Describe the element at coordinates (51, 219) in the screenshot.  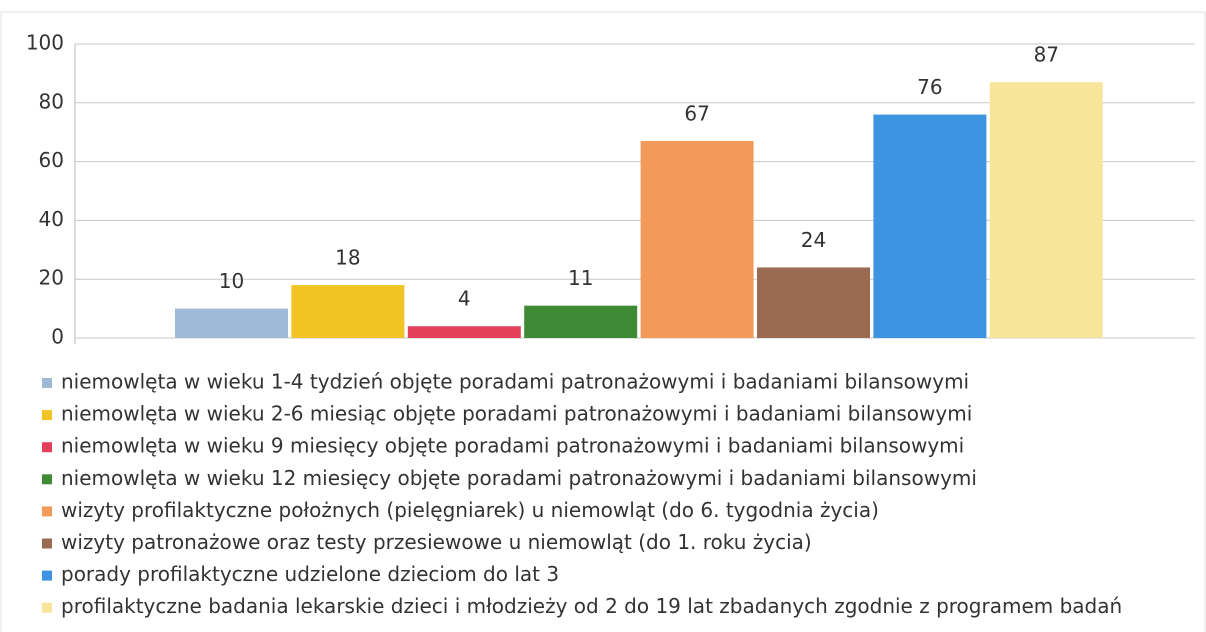
I see `y-tick-label: 40` at that location.